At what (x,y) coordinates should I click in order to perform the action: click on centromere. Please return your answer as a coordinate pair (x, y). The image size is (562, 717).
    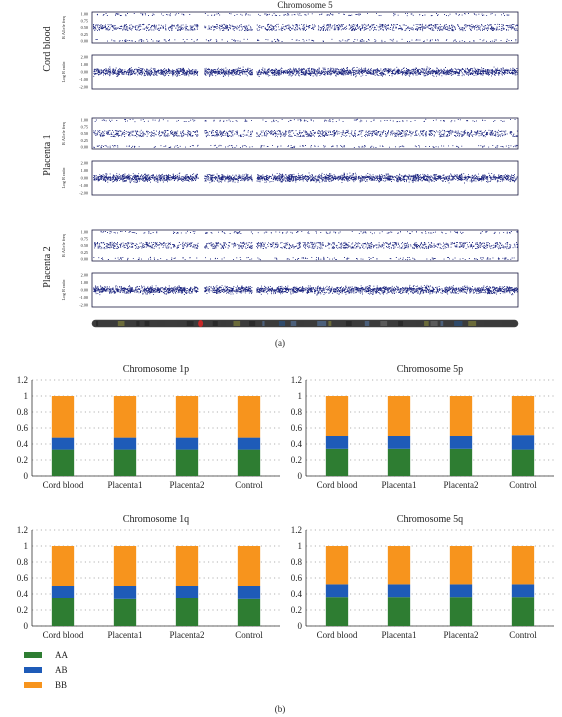
    Looking at the image, I should click on (201, 323).